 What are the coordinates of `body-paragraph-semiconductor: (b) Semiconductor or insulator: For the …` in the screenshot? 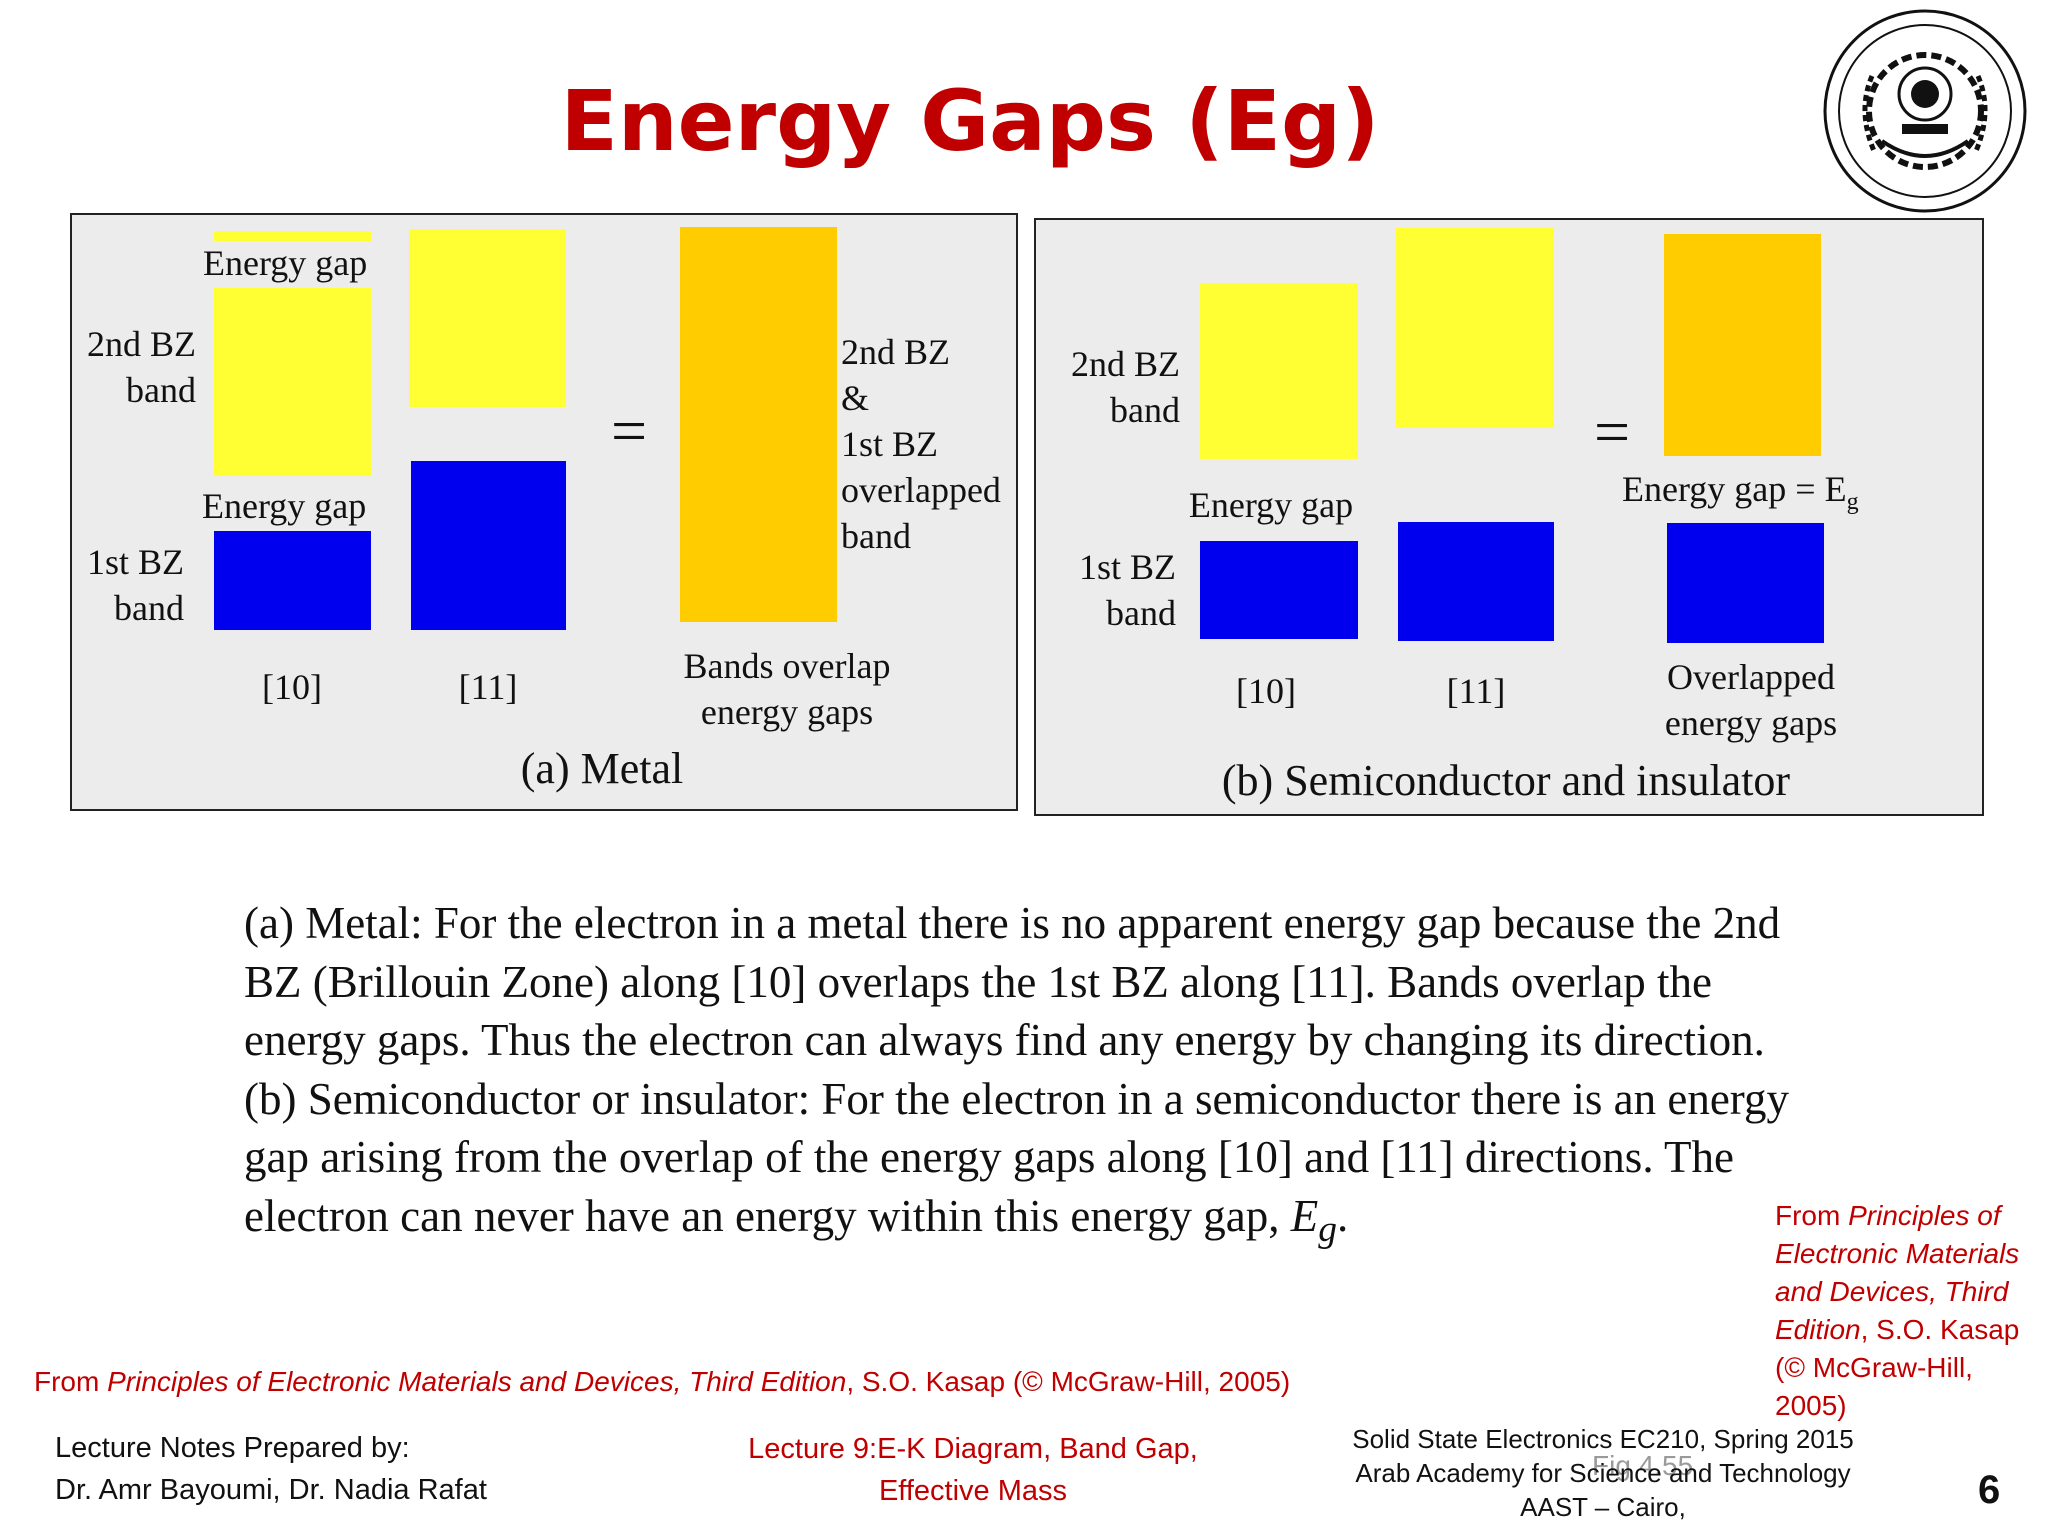 It's located at (1016, 1161).